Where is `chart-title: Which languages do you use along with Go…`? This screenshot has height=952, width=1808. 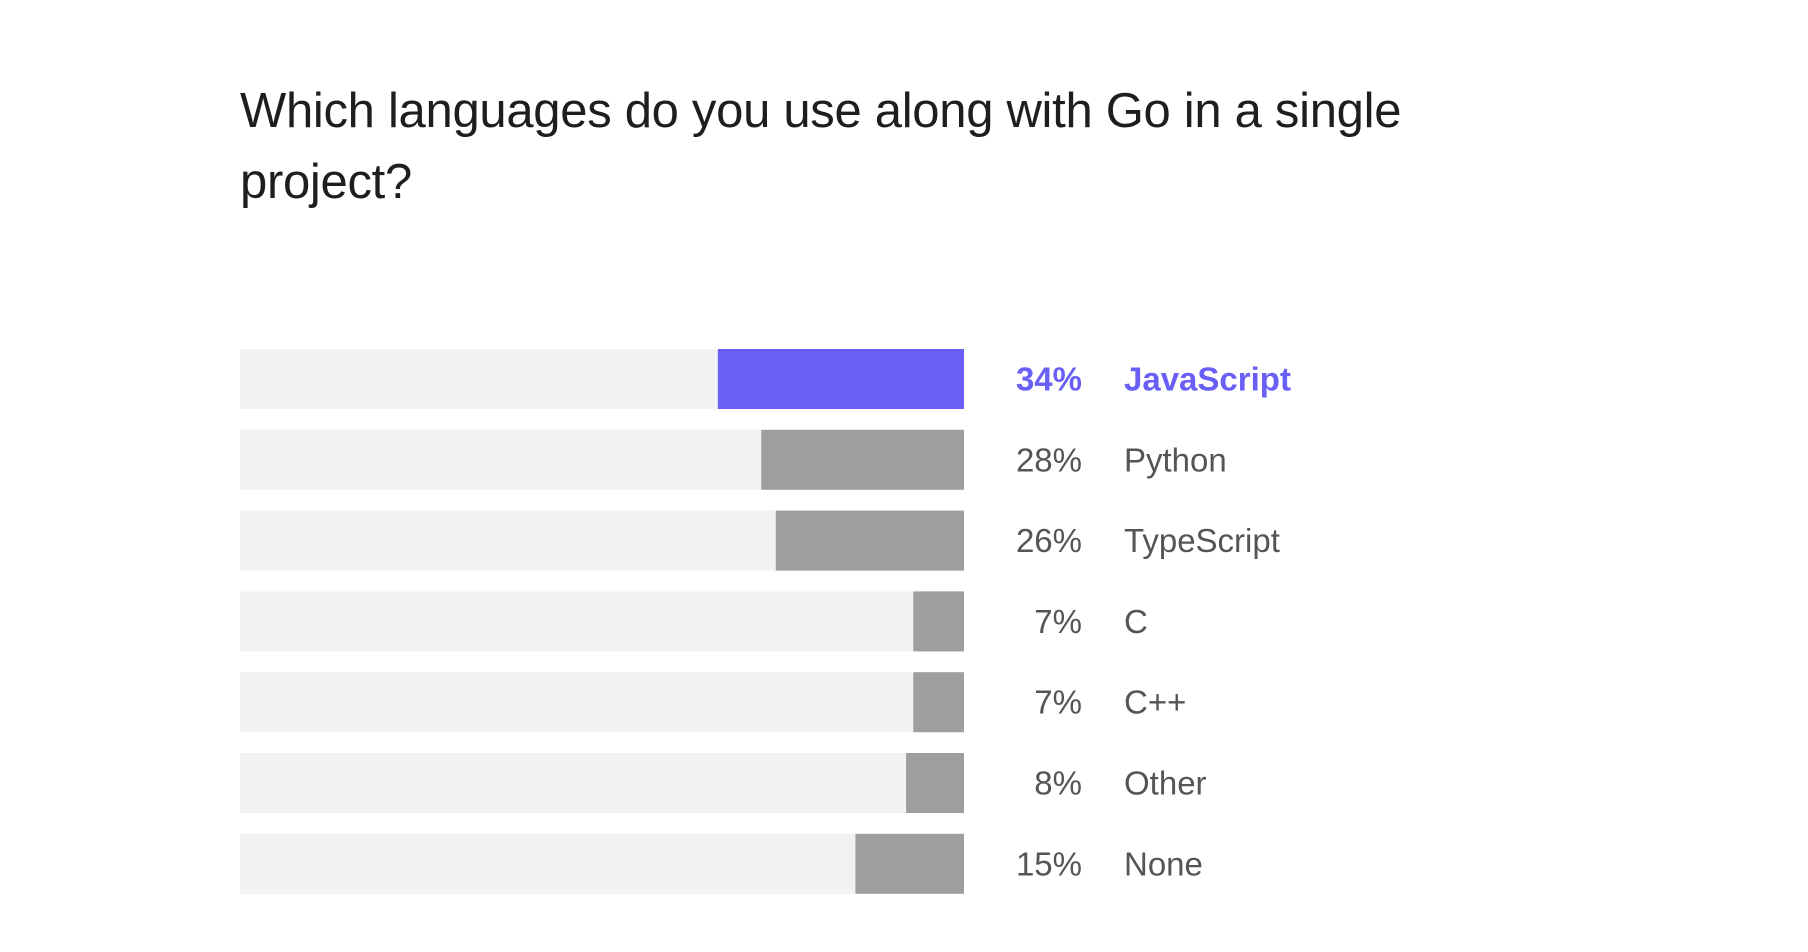 chart-title: Which languages do you use along with Go… is located at coordinates (821, 146).